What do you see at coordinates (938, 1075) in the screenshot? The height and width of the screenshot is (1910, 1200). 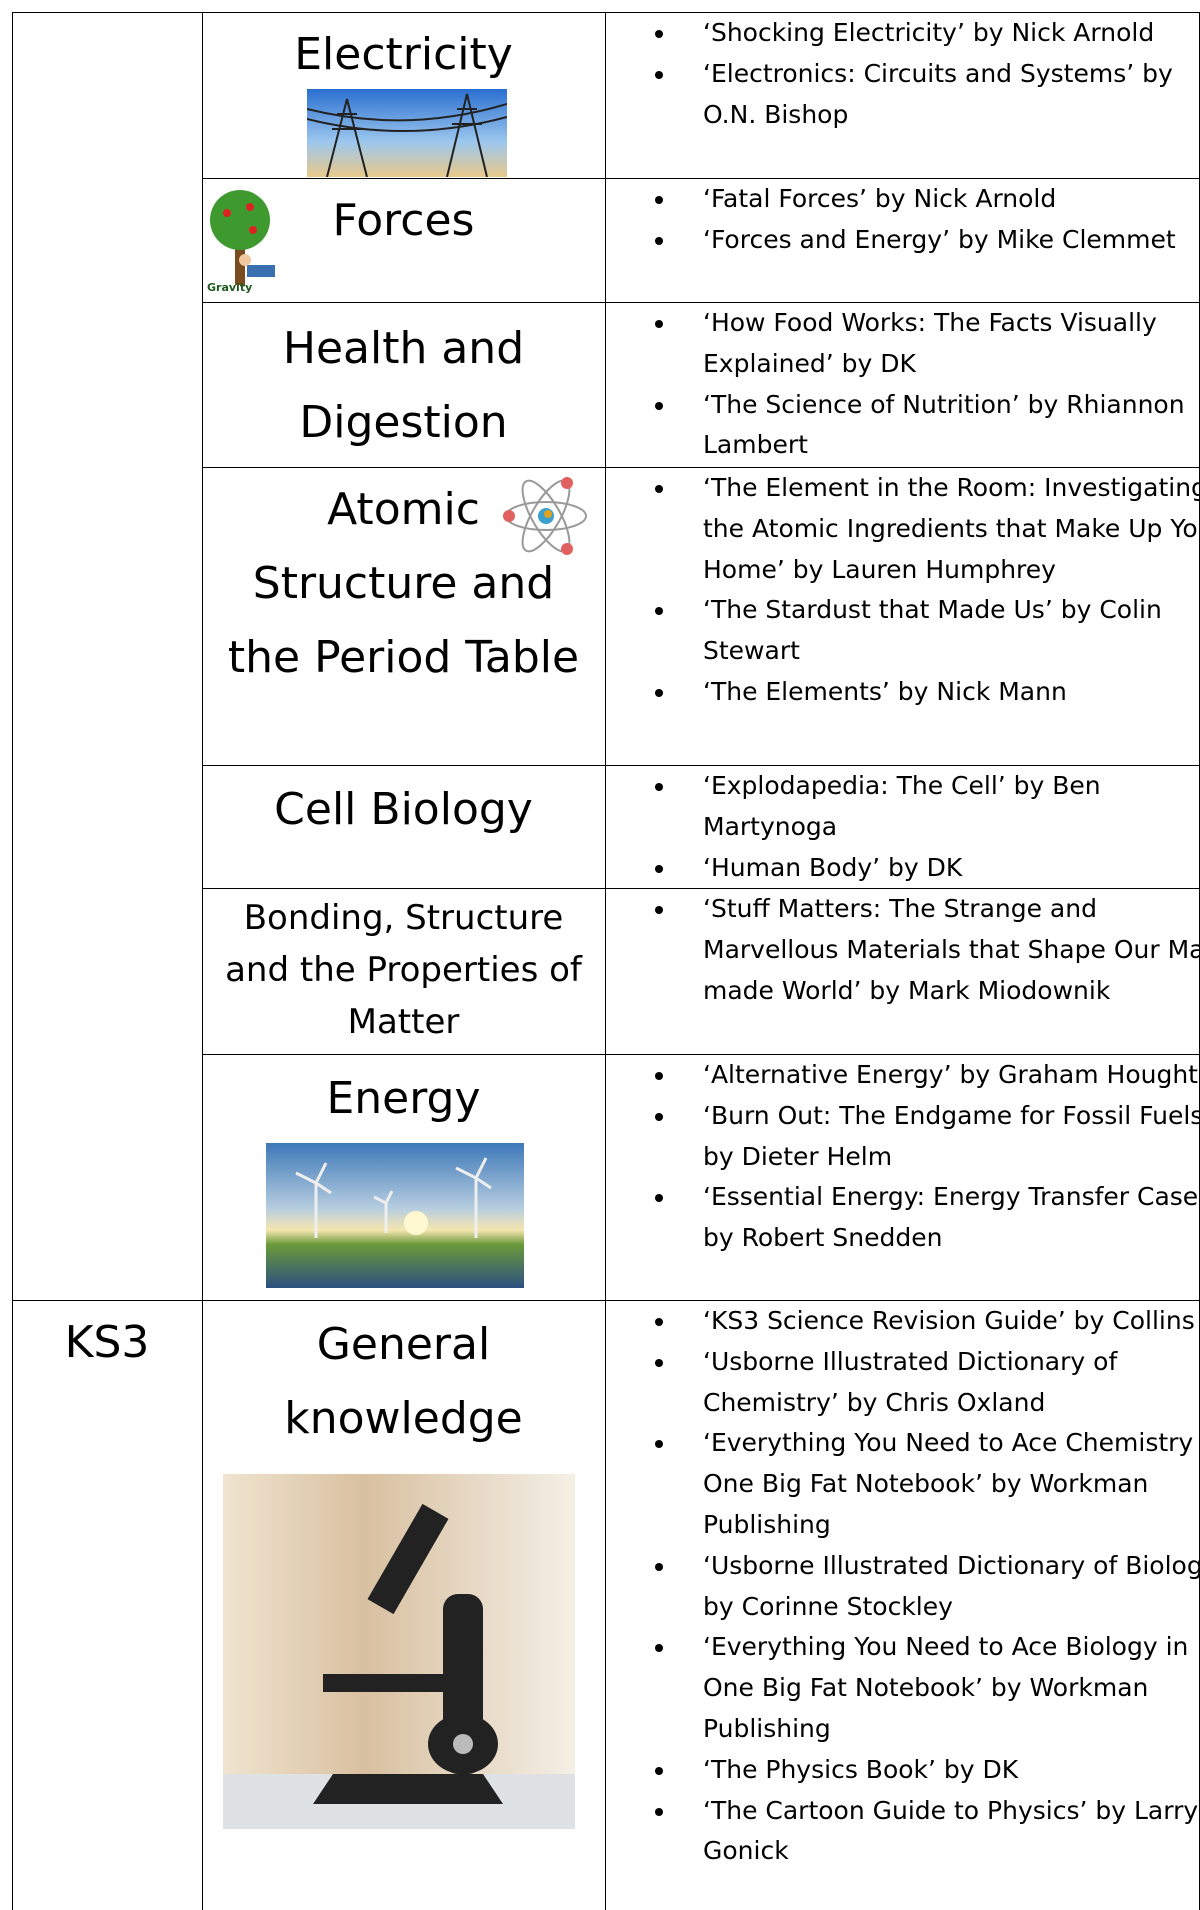 I see `book: ‘Alternative Energy’ by Graham Houghton` at bounding box center [938, 1075].